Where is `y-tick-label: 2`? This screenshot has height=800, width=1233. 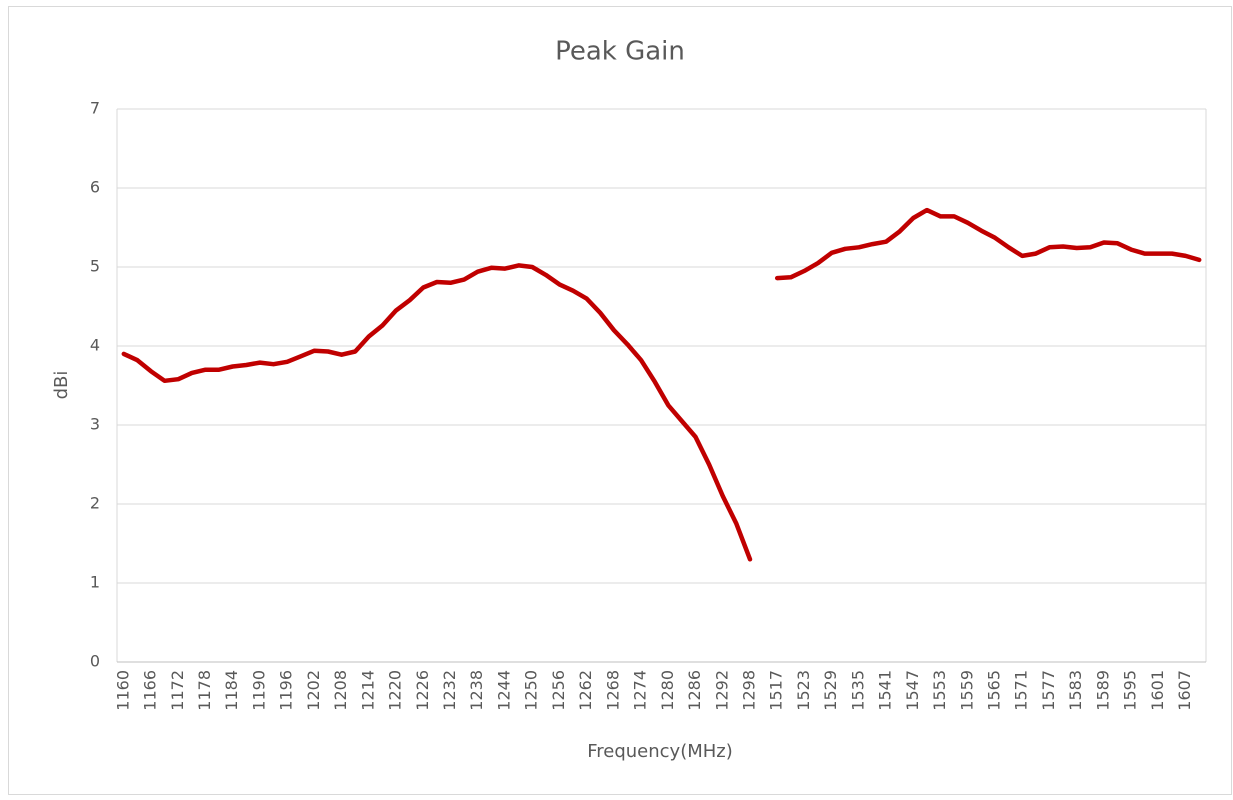
y-tick-label: 2 is located at coordinates (95, 503).